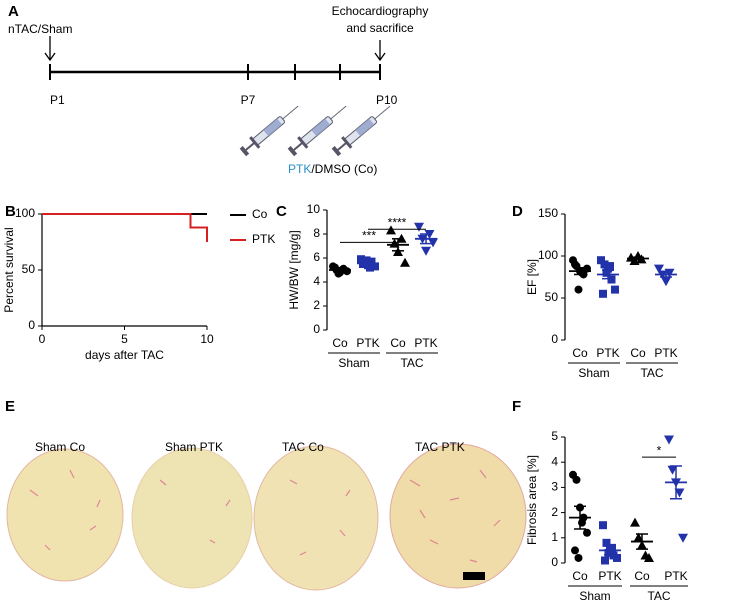  I want to click on treatment-label: PTK/DMSO (Co), so click(332, 169).